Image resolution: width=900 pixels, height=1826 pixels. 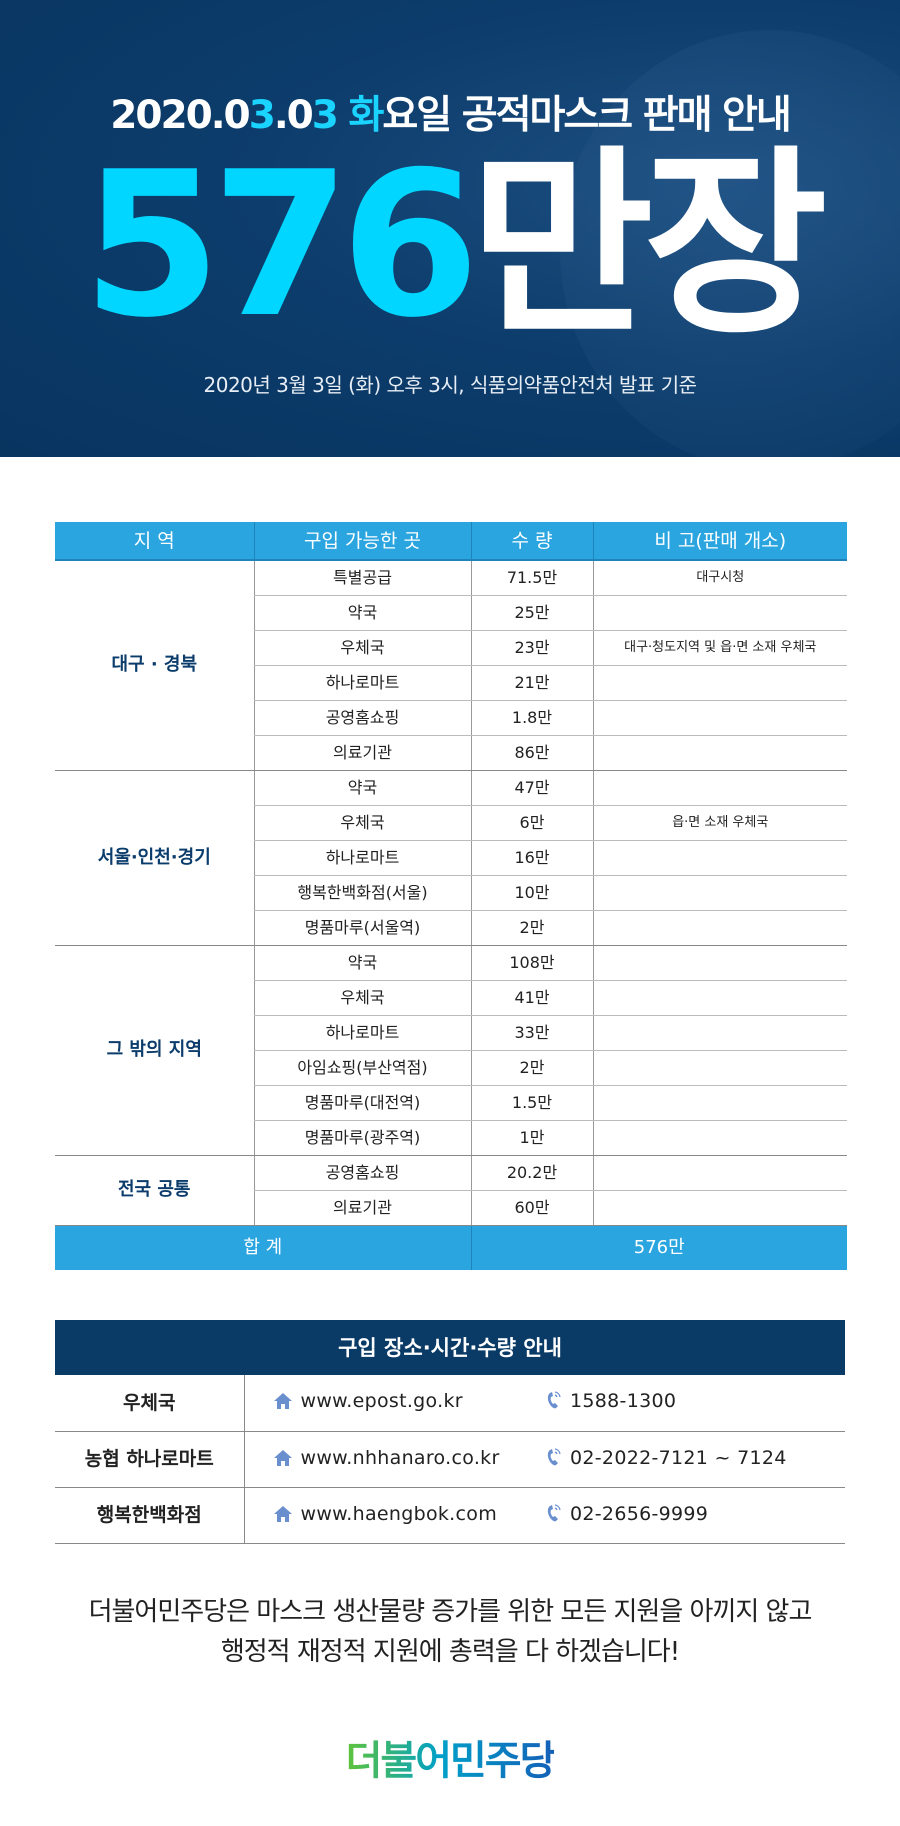 I want to click on table-row: 명품마루(대전역) 1.5만, so click(x=451, y=1103).